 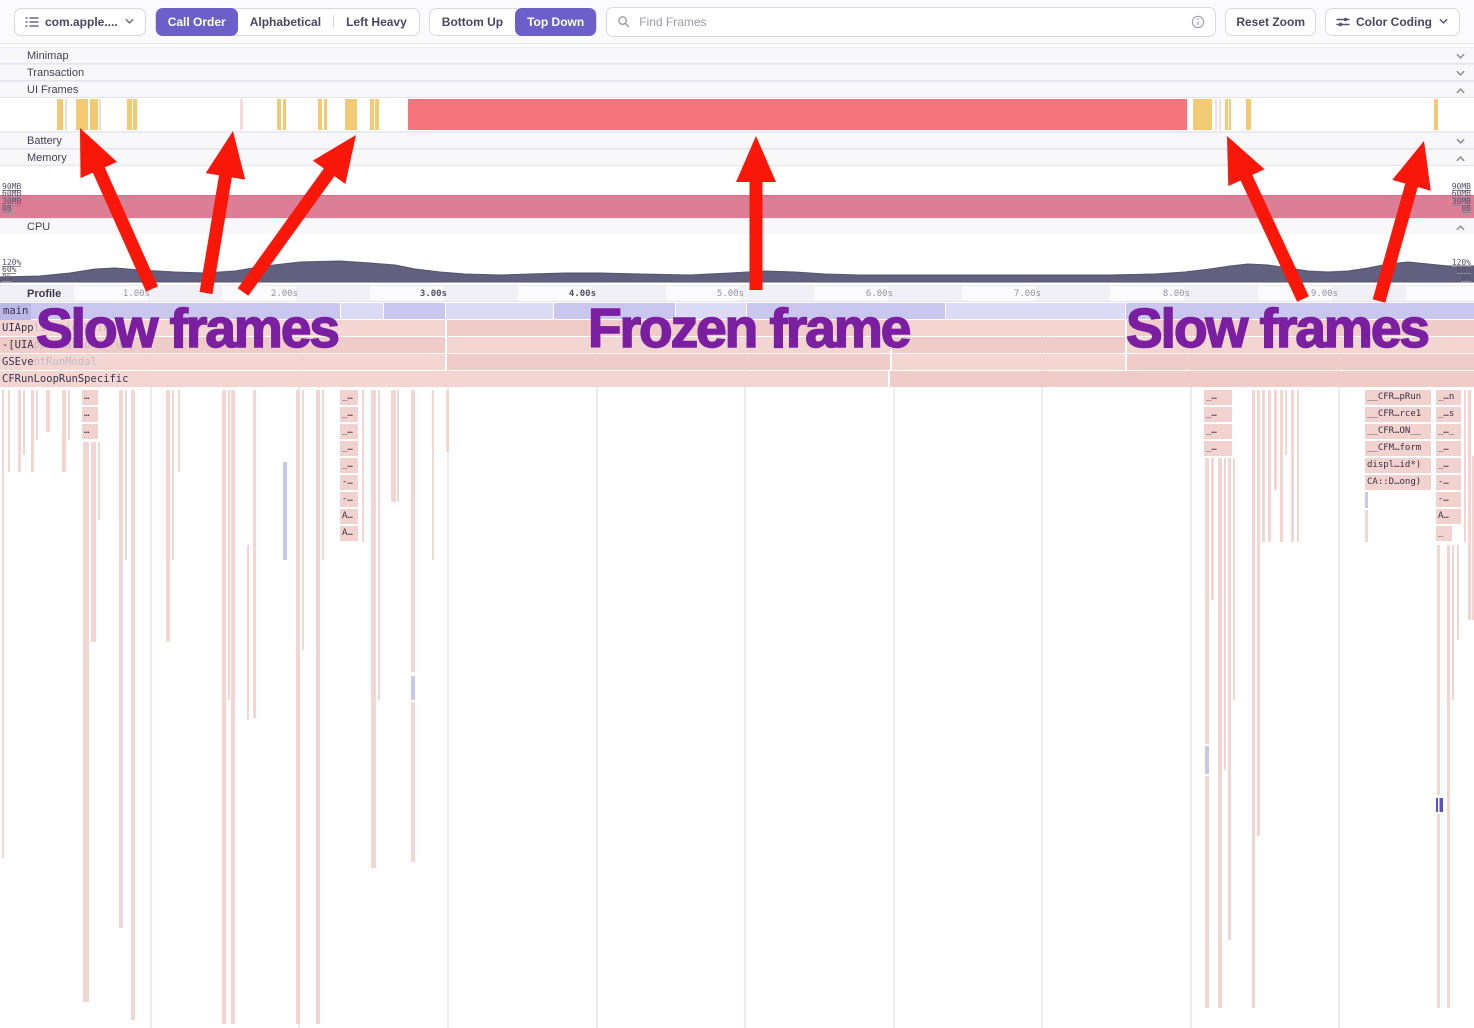 I want to click on flame-frame-box: _…_, so click(x=1448, y=431).